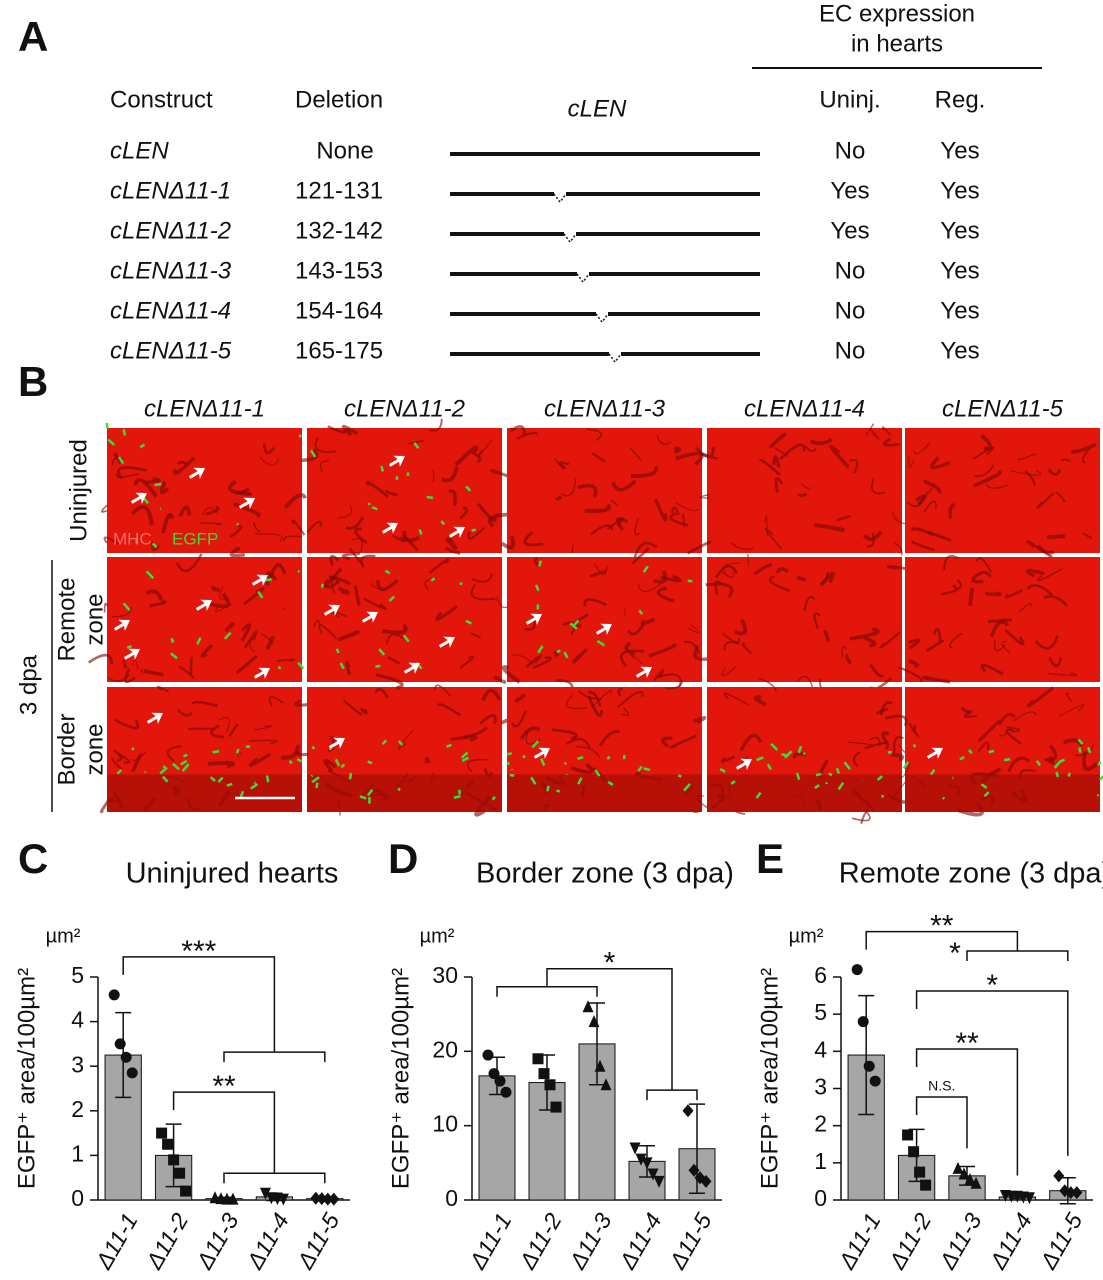 The width and height of the screenshot is (1103, 1280). I want to click on x-tick-label: Δ11-5, so click(1060, 1241).